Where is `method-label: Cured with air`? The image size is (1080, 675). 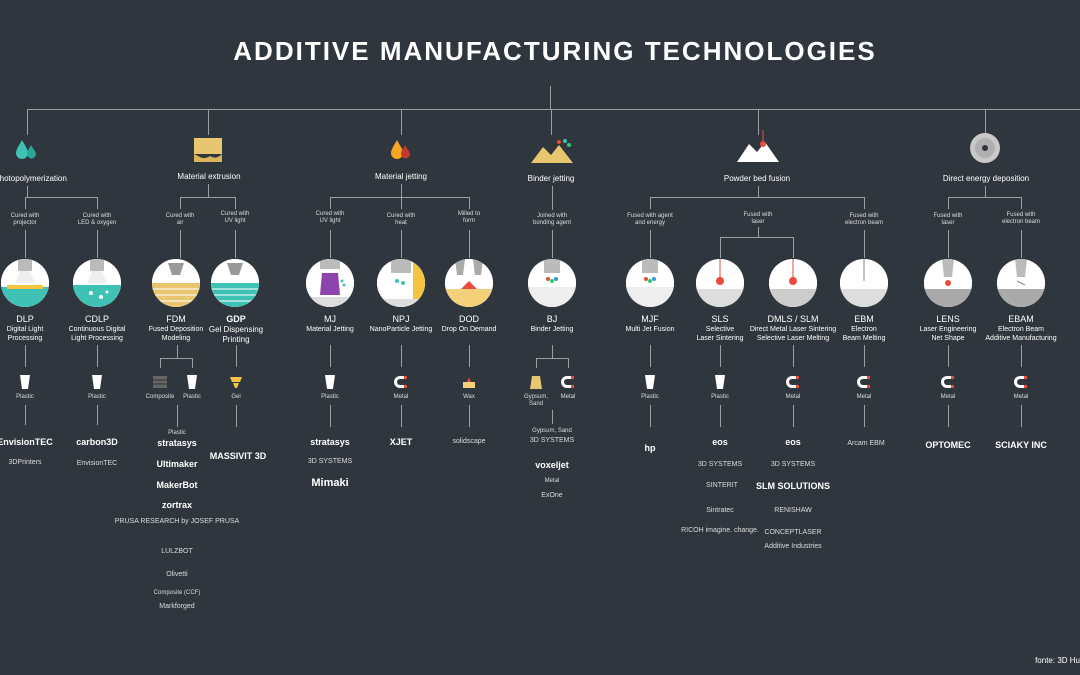 method-label: Cured with air is located at coordinates (180, 219).